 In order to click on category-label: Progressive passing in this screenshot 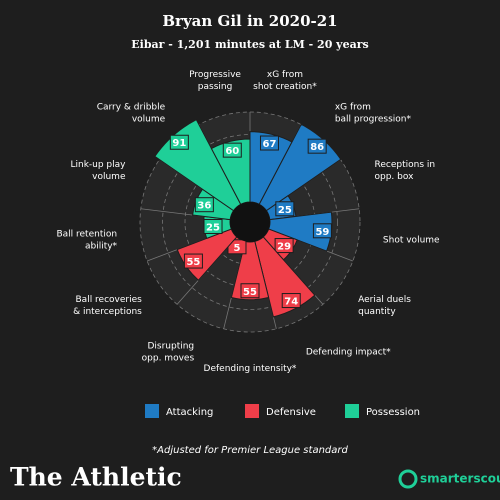, I will do `click(215, 81)`.